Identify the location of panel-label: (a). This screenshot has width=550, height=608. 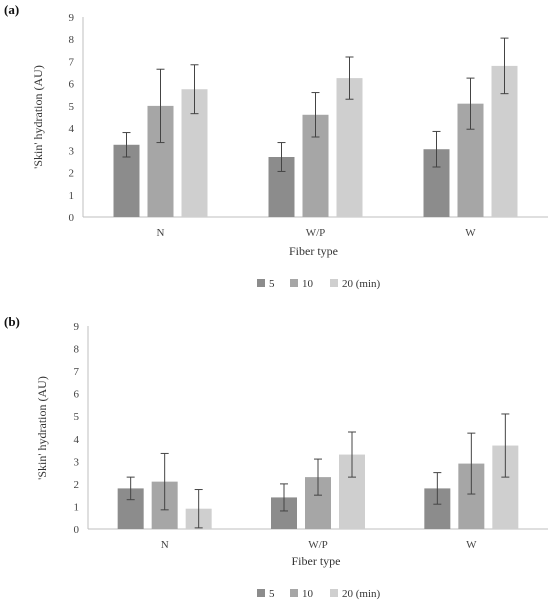
(11, 9).